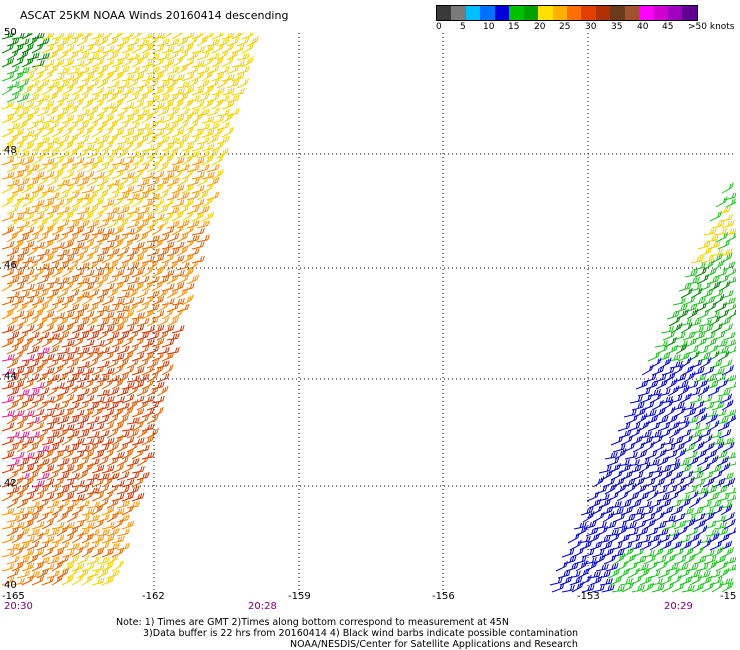 This screenshot has height=650, width=740. Describe the element at coordinates (458, 13) in the screenshot. I see `legend-swatch` at that location.